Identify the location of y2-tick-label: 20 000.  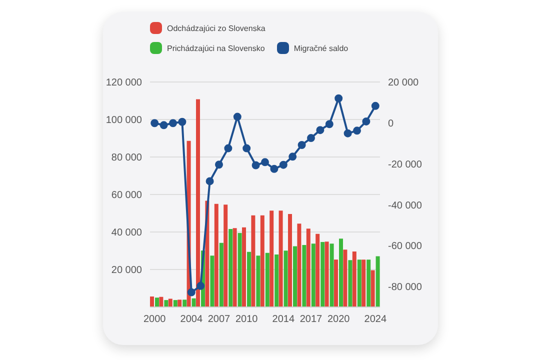
(404, 83).